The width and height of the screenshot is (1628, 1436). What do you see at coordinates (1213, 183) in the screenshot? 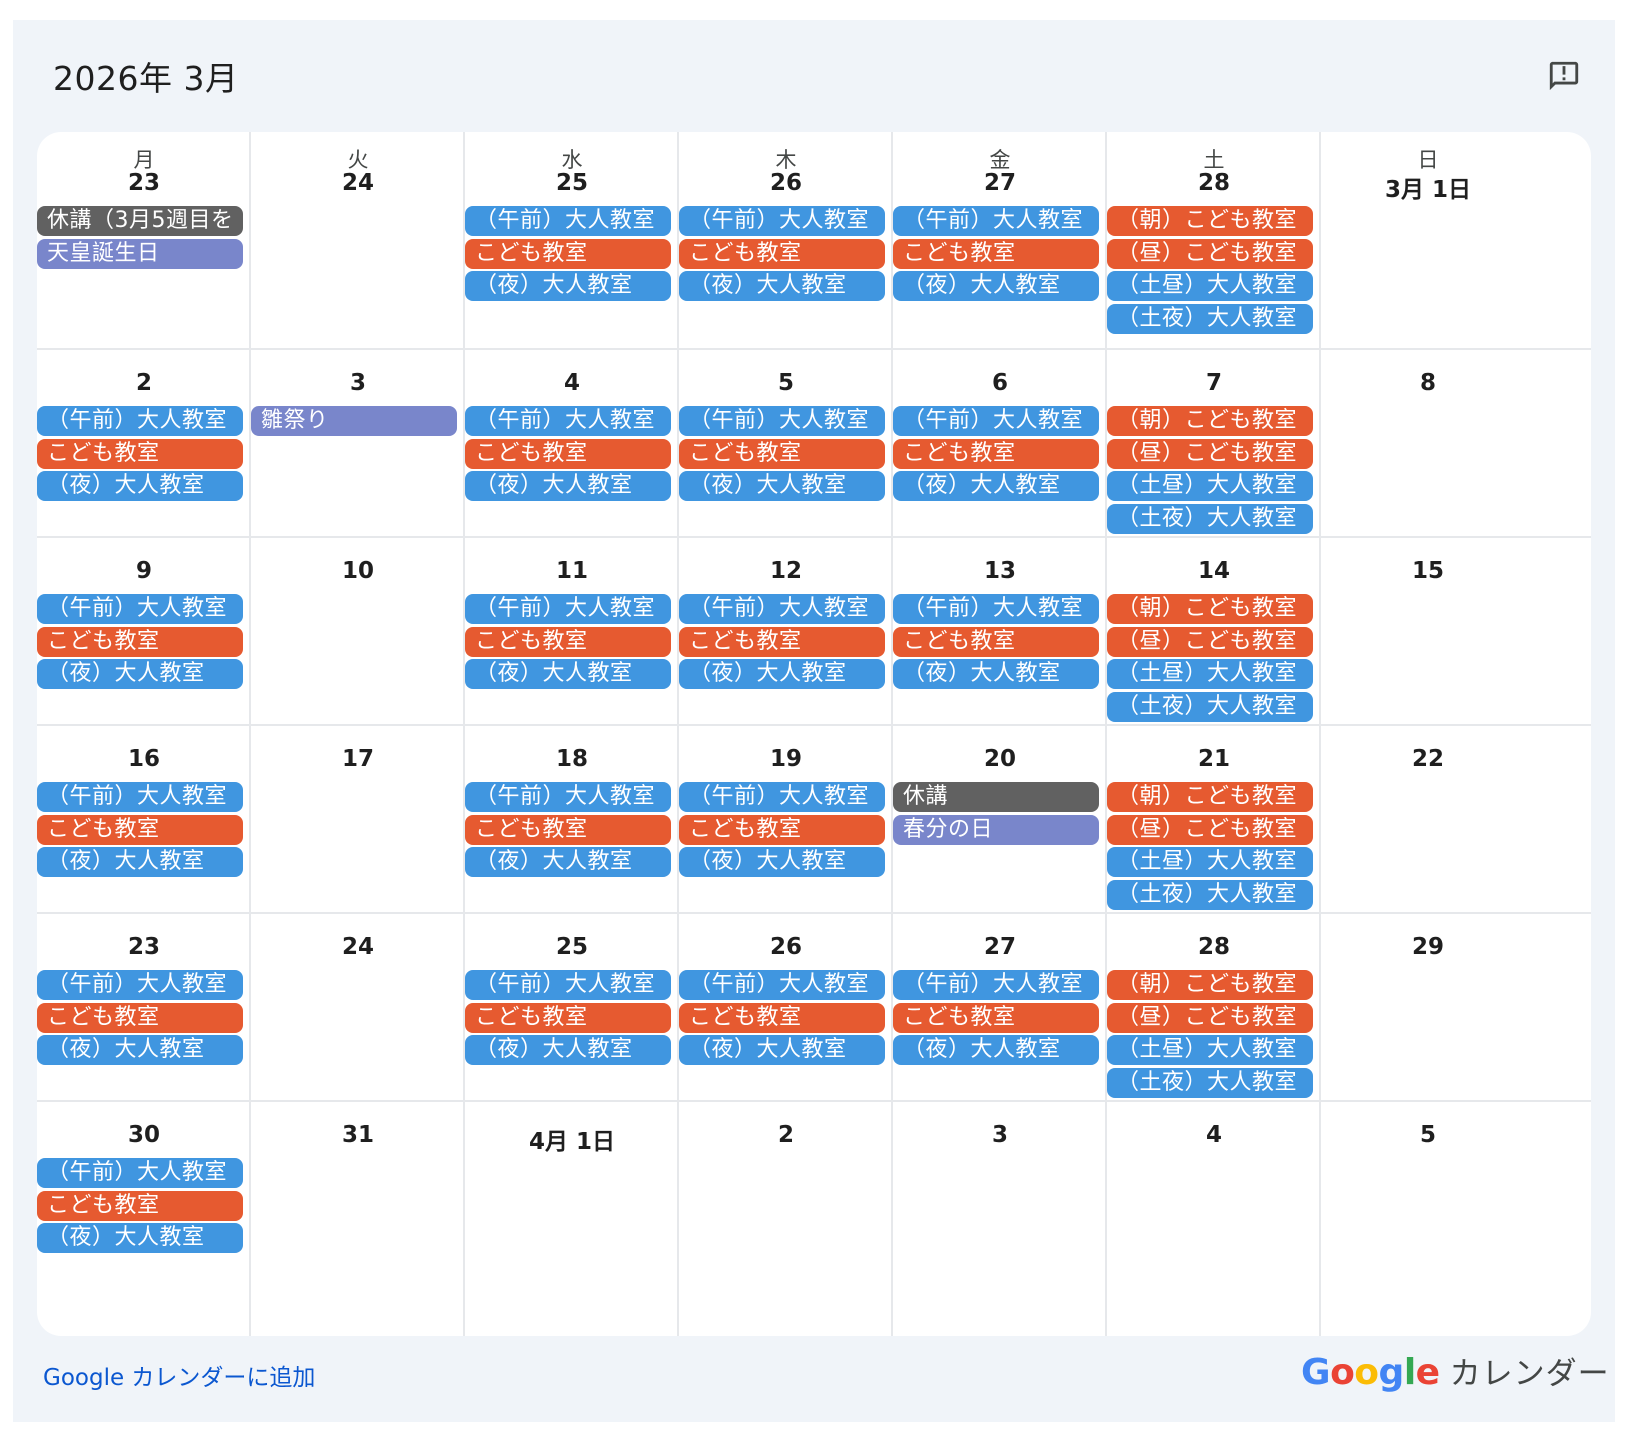
I see `day-number: 28` at bounding box center [1213, 183].